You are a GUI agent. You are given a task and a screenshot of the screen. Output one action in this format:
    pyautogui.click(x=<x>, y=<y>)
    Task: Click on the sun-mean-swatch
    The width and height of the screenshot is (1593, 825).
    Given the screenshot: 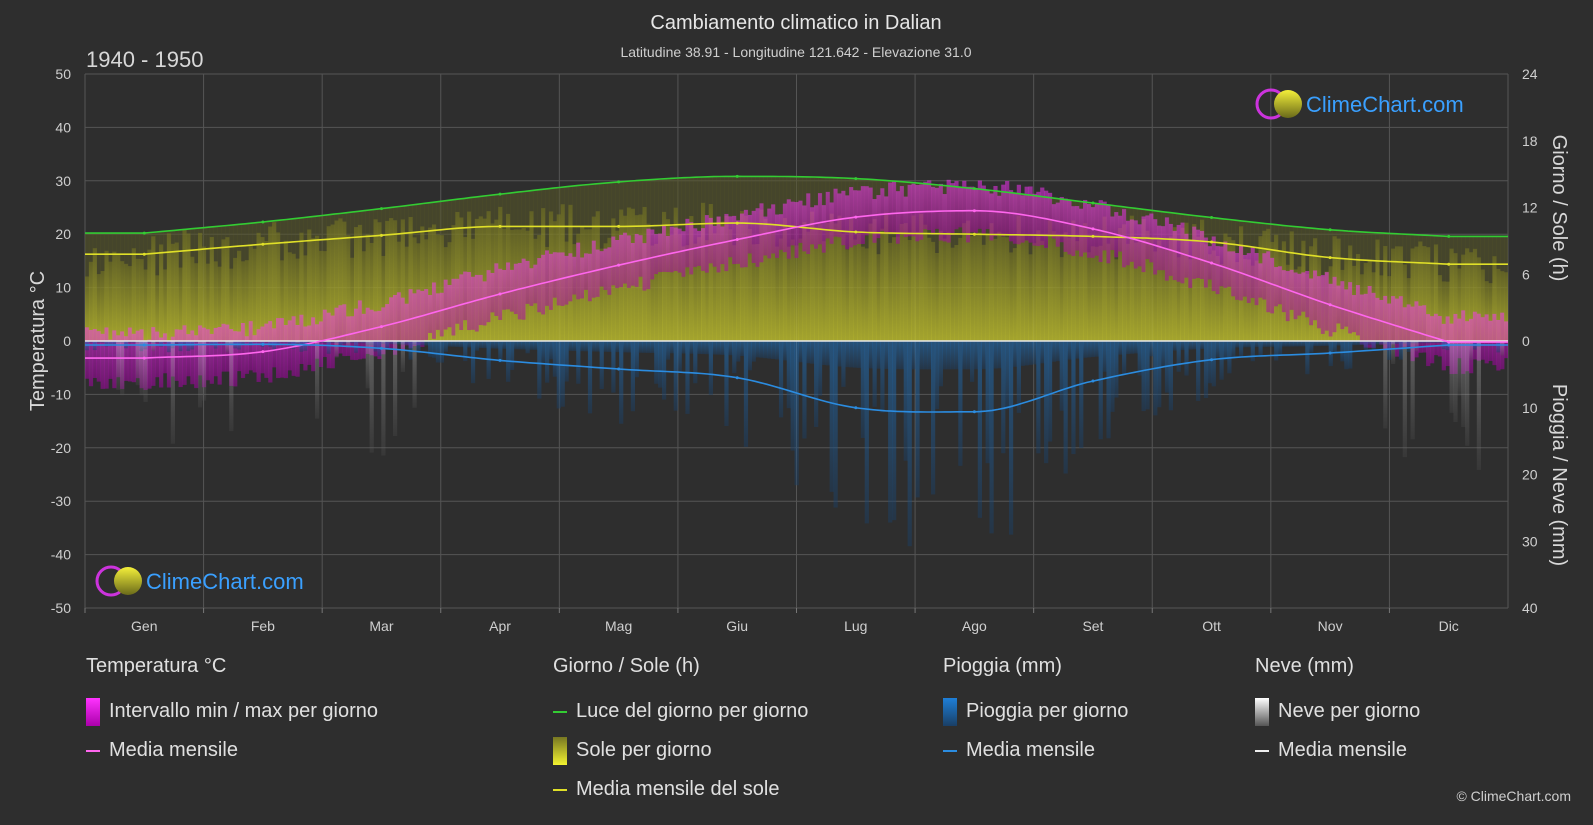 What is the action you would take?
    pyautogui.click(x=560, y=789)
    